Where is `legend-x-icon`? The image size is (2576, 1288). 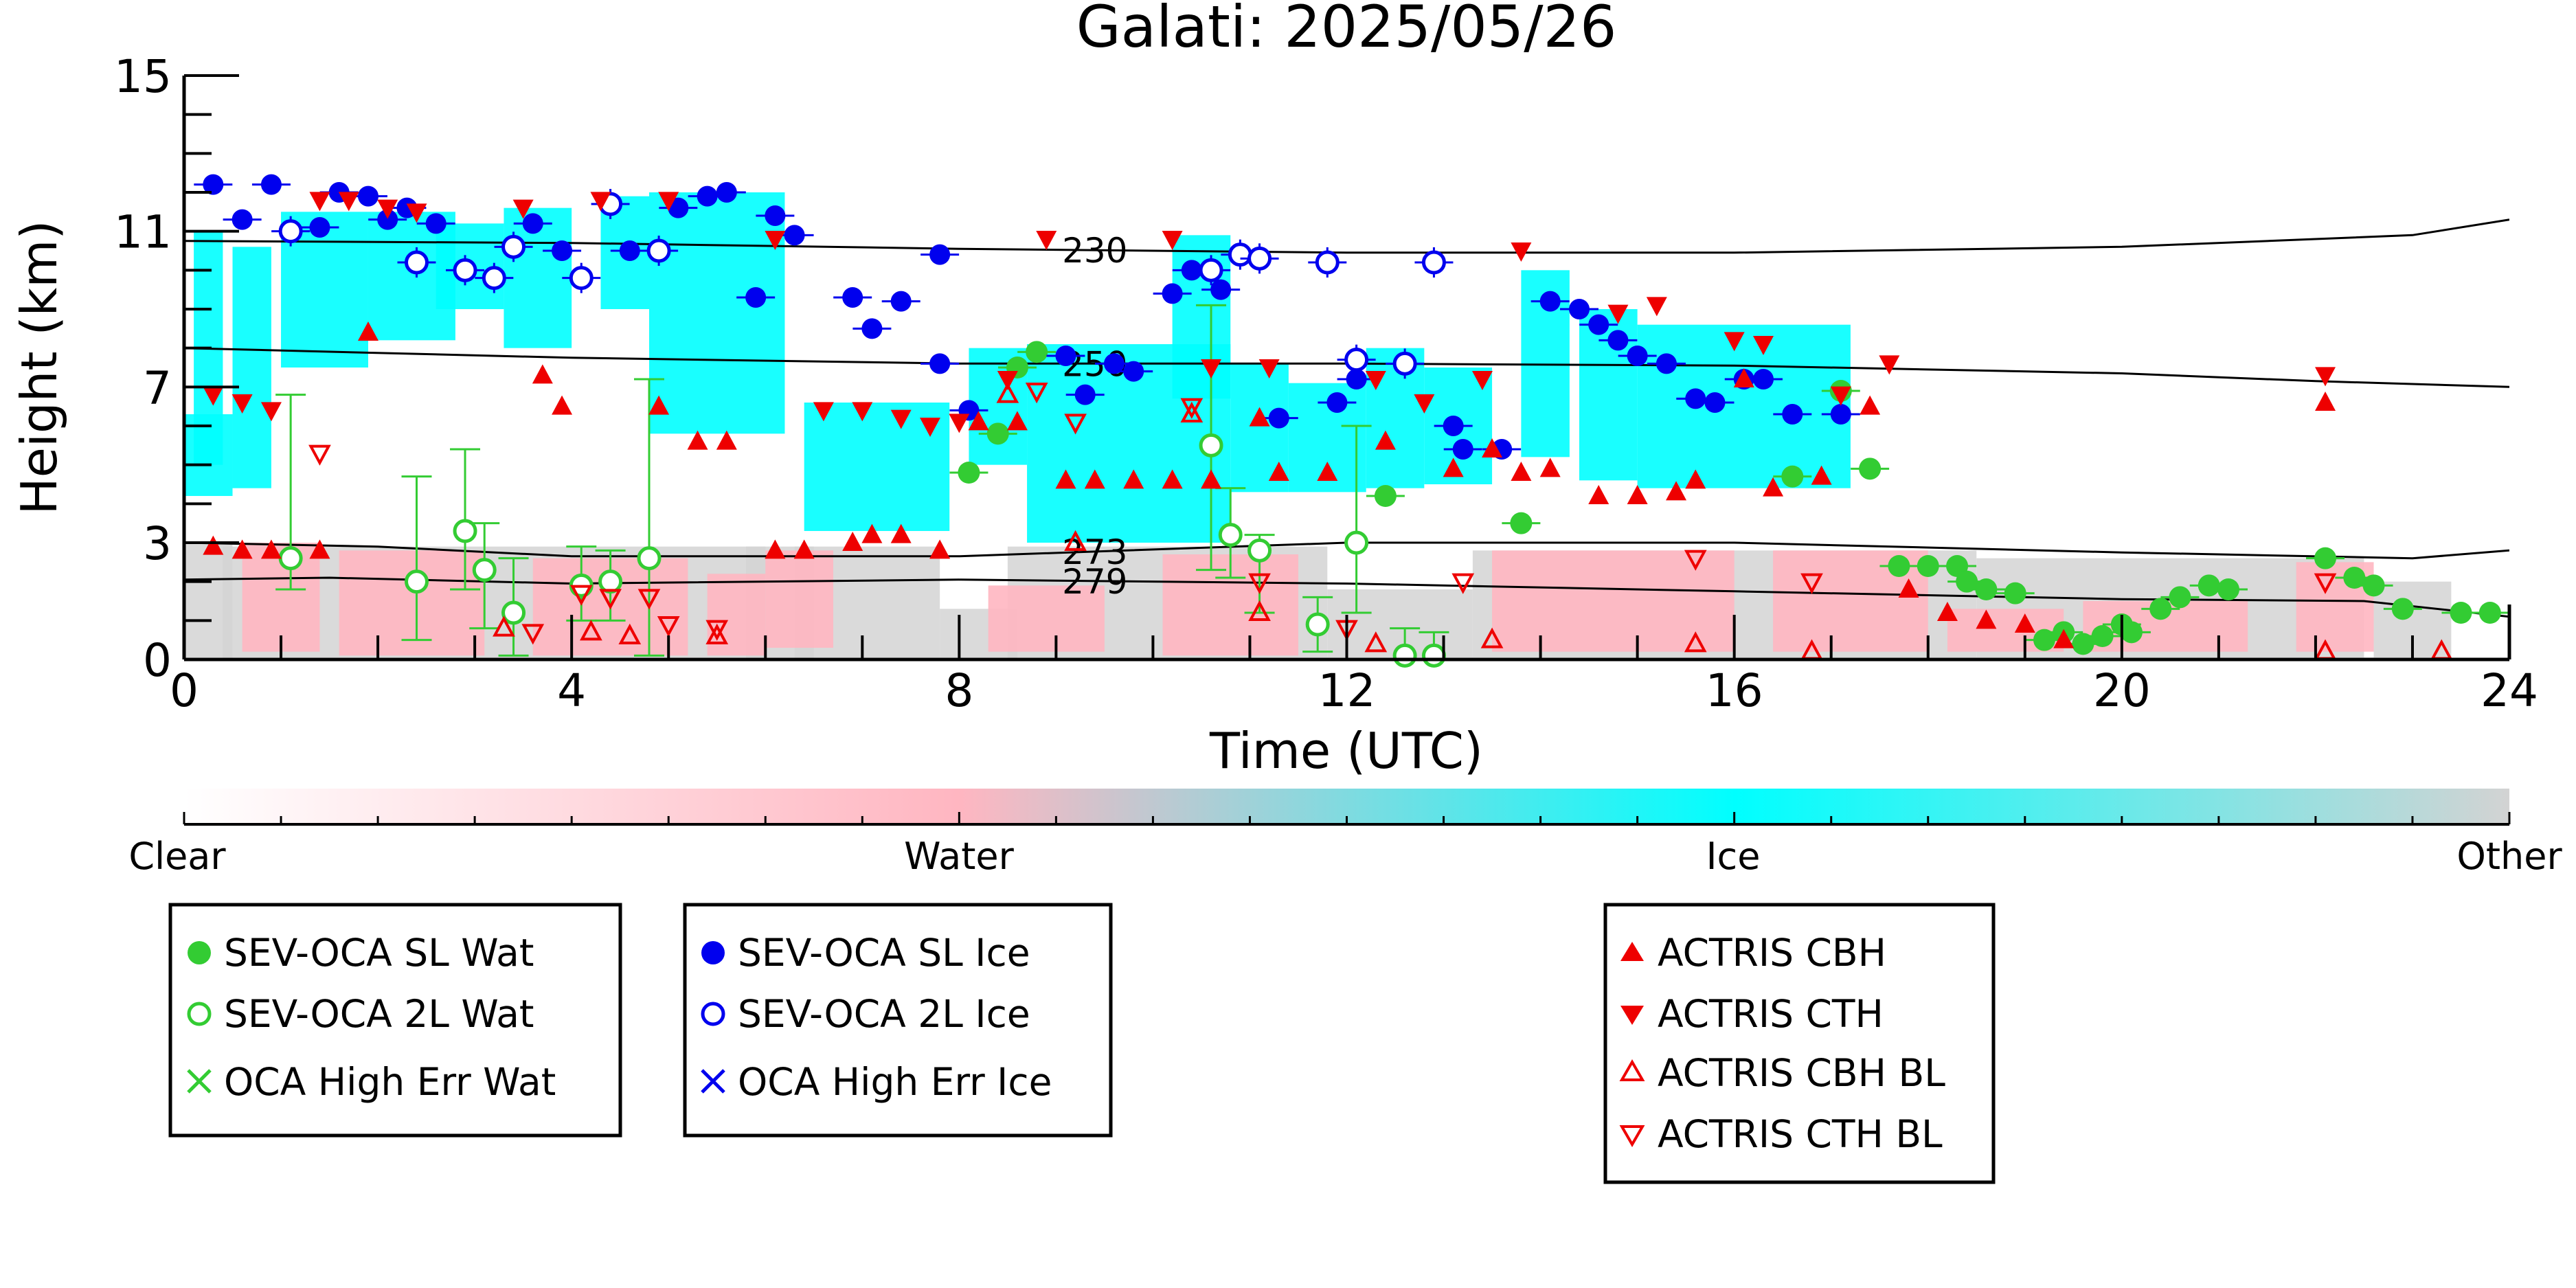
legend-x-icon is located at coordinates (199, 1081).